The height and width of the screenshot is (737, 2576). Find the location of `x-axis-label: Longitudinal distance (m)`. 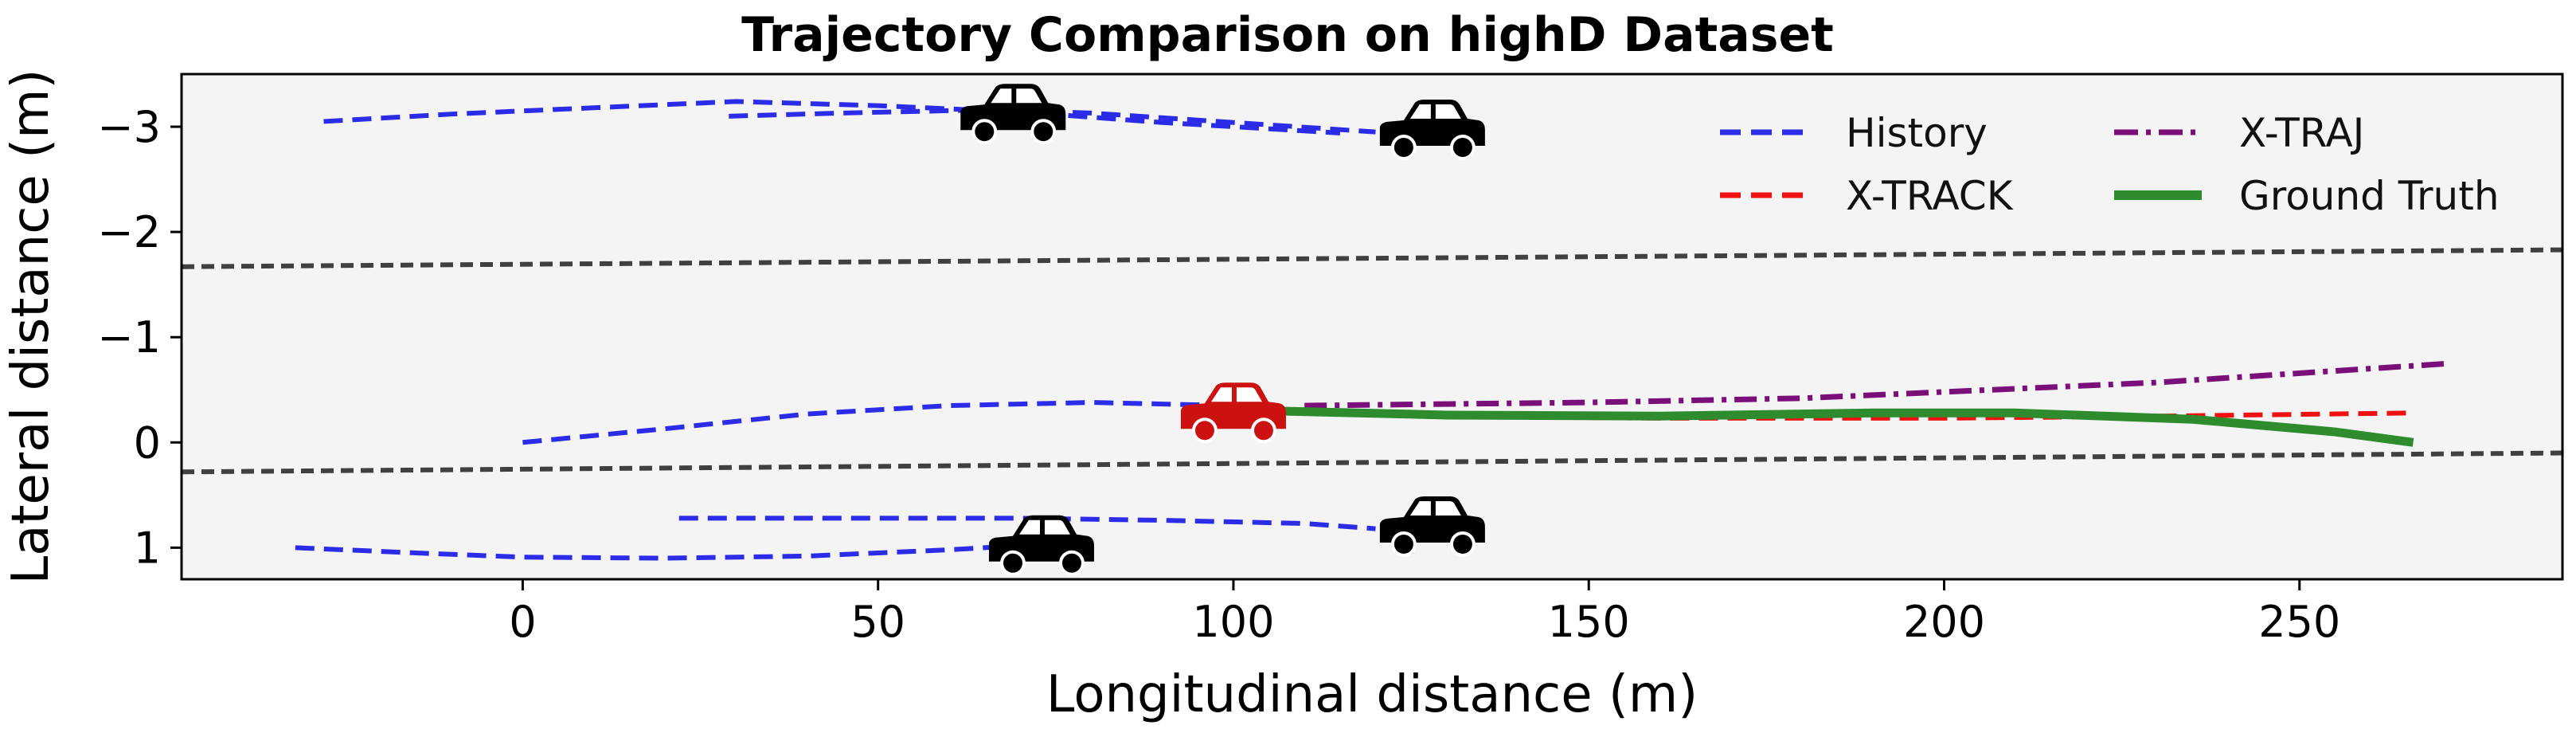

x-axis-label: Longitudinal distance (m) is located at coordinates (1372, 694).